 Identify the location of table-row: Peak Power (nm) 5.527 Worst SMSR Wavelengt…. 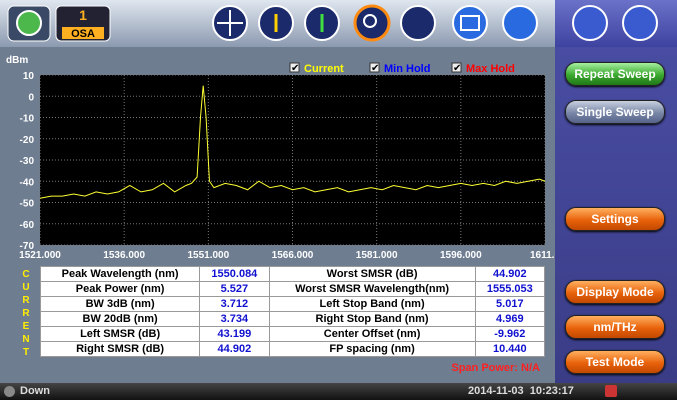
(292, 289).